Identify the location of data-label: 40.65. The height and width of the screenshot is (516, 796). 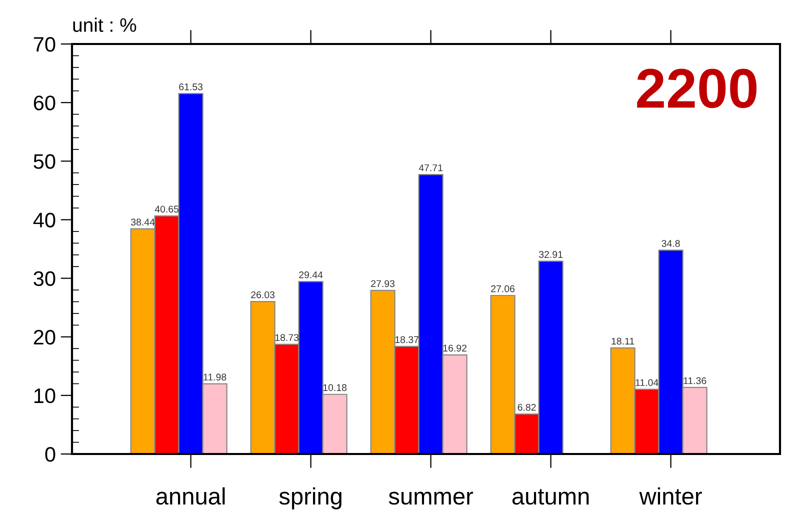
(166, 209).